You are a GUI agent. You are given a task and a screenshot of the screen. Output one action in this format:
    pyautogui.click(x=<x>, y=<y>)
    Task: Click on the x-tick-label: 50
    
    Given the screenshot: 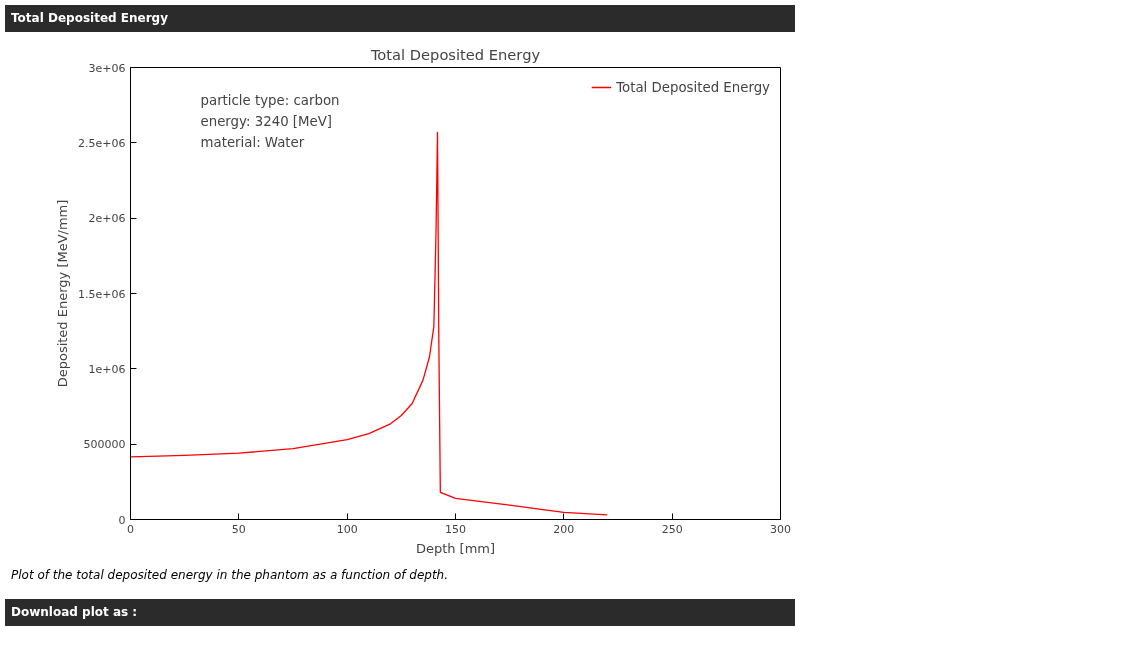 What is the action you would take?
    pyautogui.click(x=238, y=529)
    